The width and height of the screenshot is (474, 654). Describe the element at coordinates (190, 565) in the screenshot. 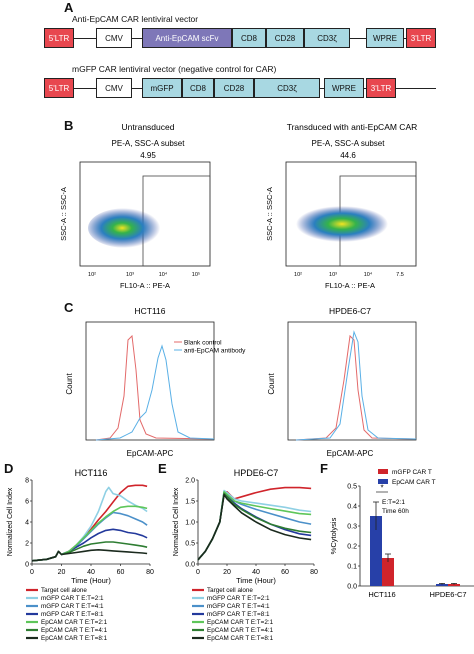

I see `chart-e-ytick-label-0: 0.0` at that location.